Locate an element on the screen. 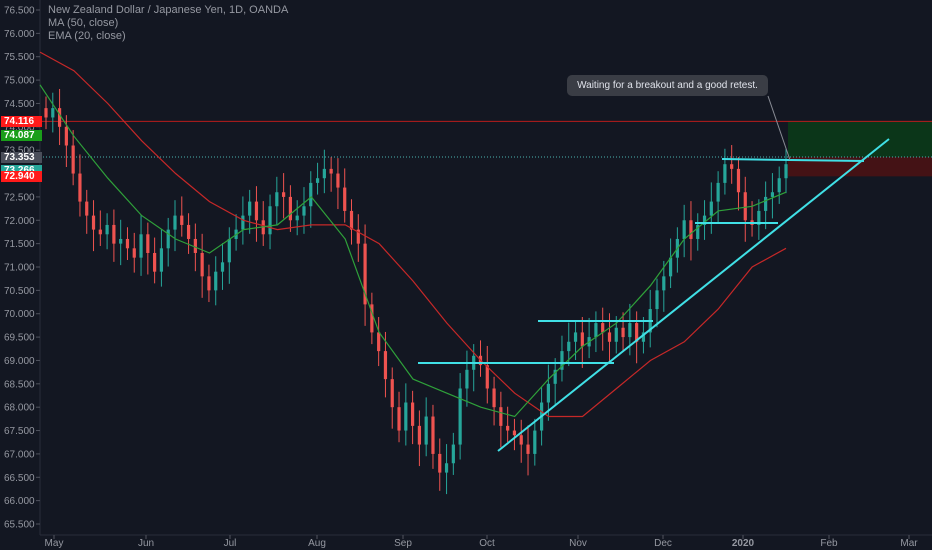  callout-pointer is located at coordinates (779, 128).